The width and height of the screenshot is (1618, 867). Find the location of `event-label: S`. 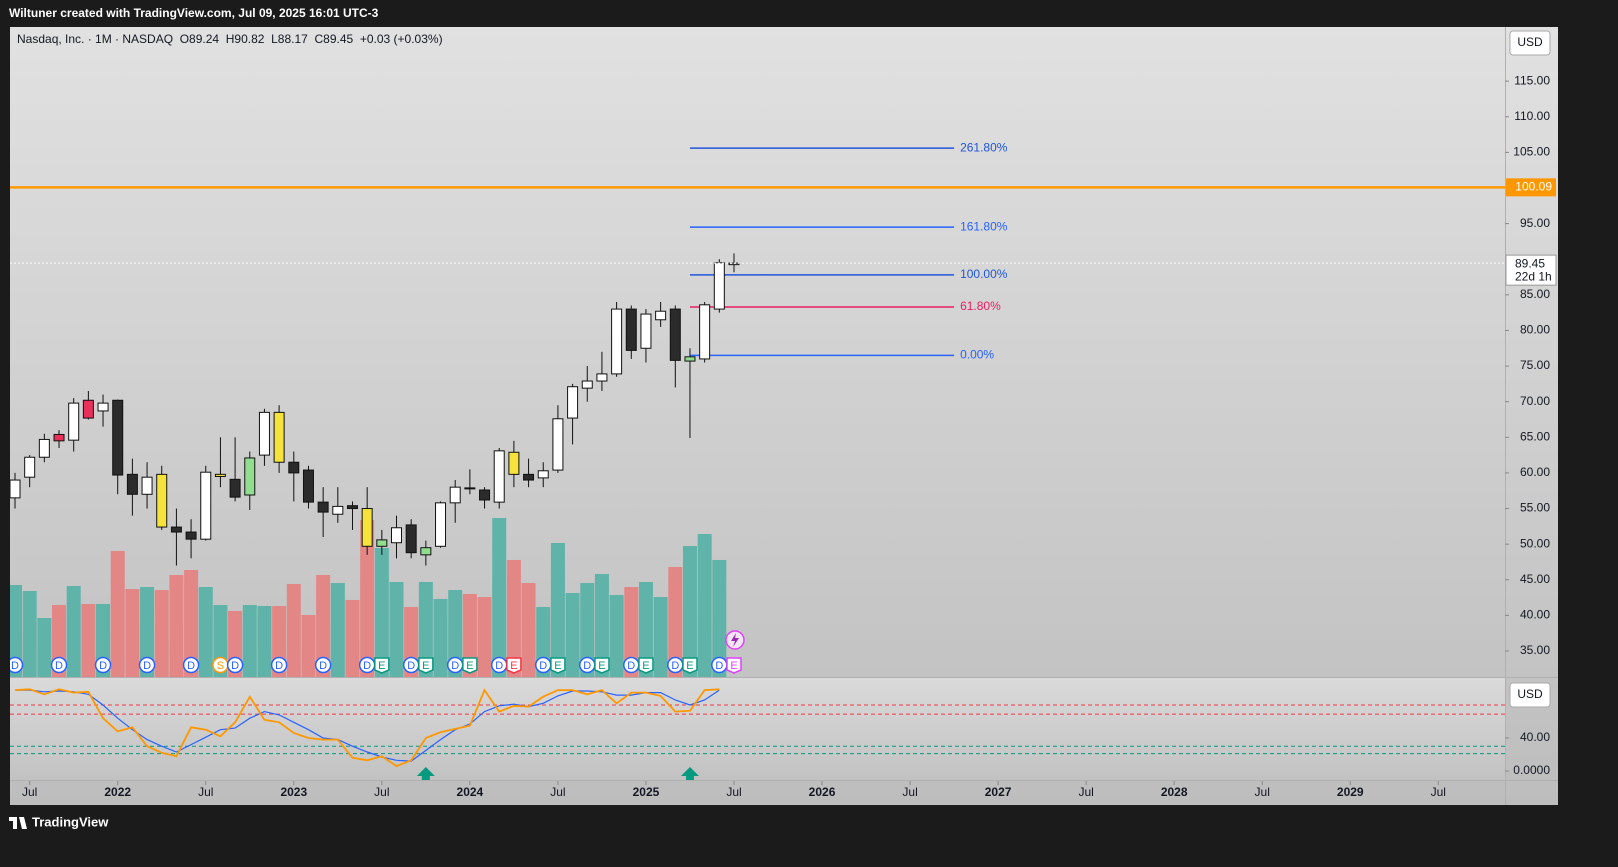

event-label: S is located at coordinates (220, 666).